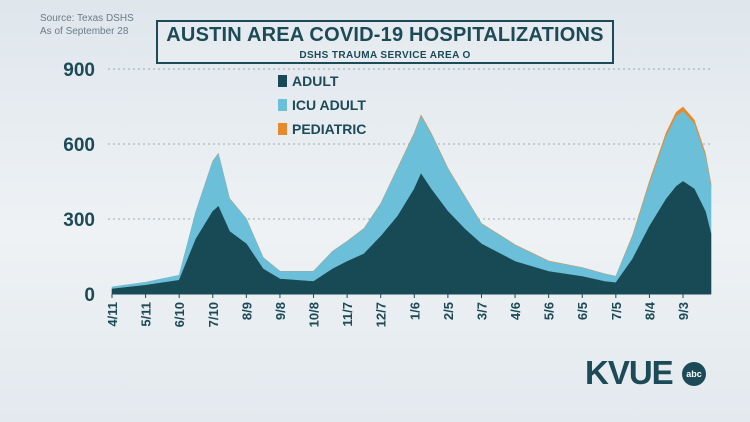 The height and width of the screenshot is (422, 750). Describe the element at coordinates (79, 145) in the screenshot. I see `y-tick-label: 600` at that location.